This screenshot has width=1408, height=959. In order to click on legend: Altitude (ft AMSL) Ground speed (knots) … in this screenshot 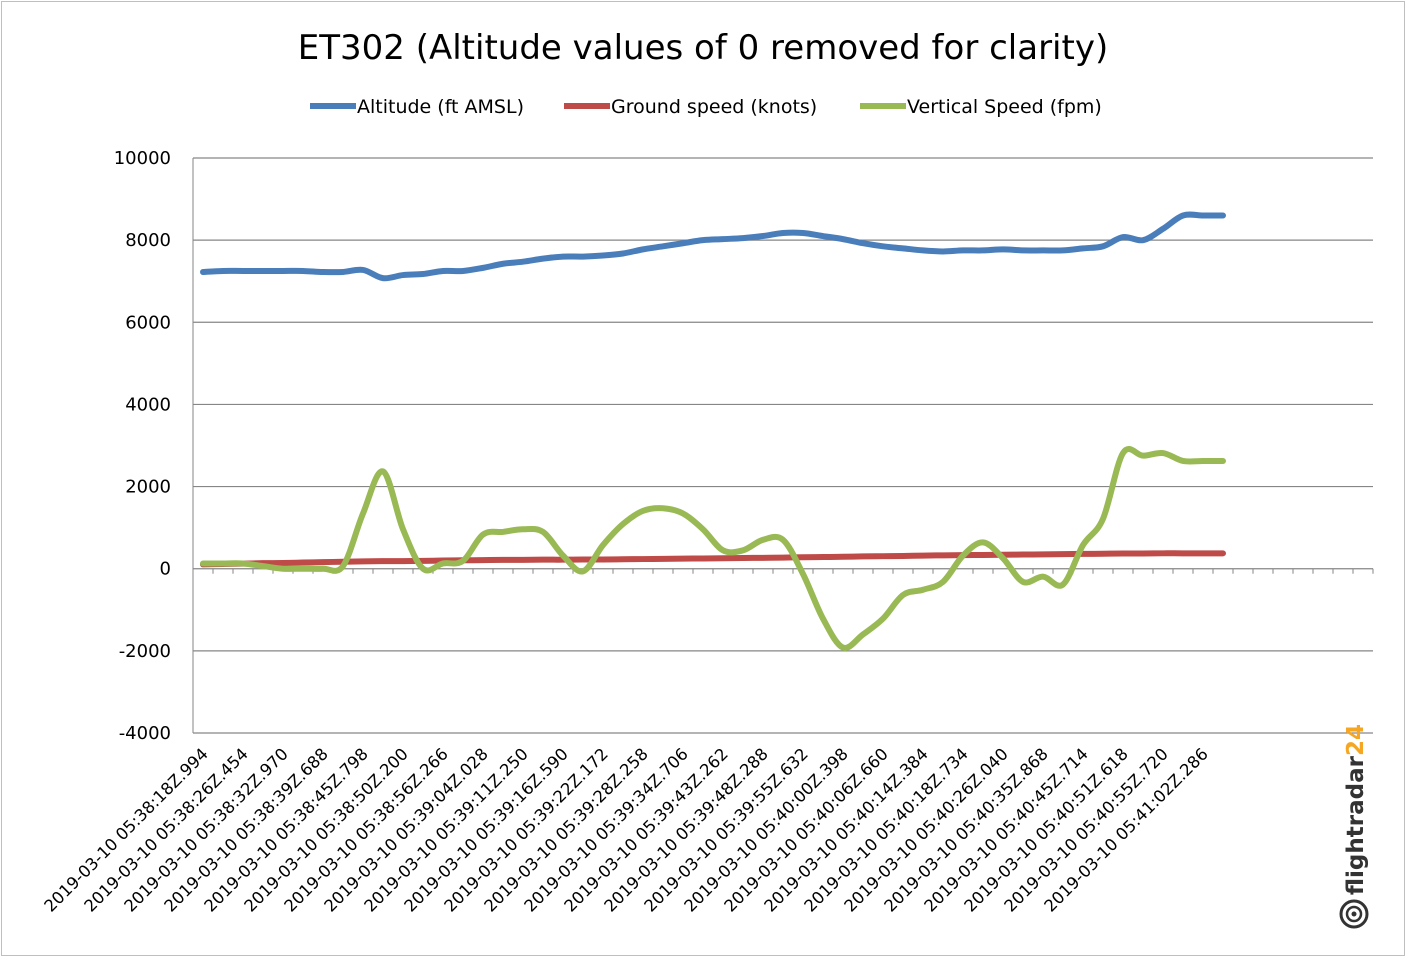, I will do `click(706, 107)`.